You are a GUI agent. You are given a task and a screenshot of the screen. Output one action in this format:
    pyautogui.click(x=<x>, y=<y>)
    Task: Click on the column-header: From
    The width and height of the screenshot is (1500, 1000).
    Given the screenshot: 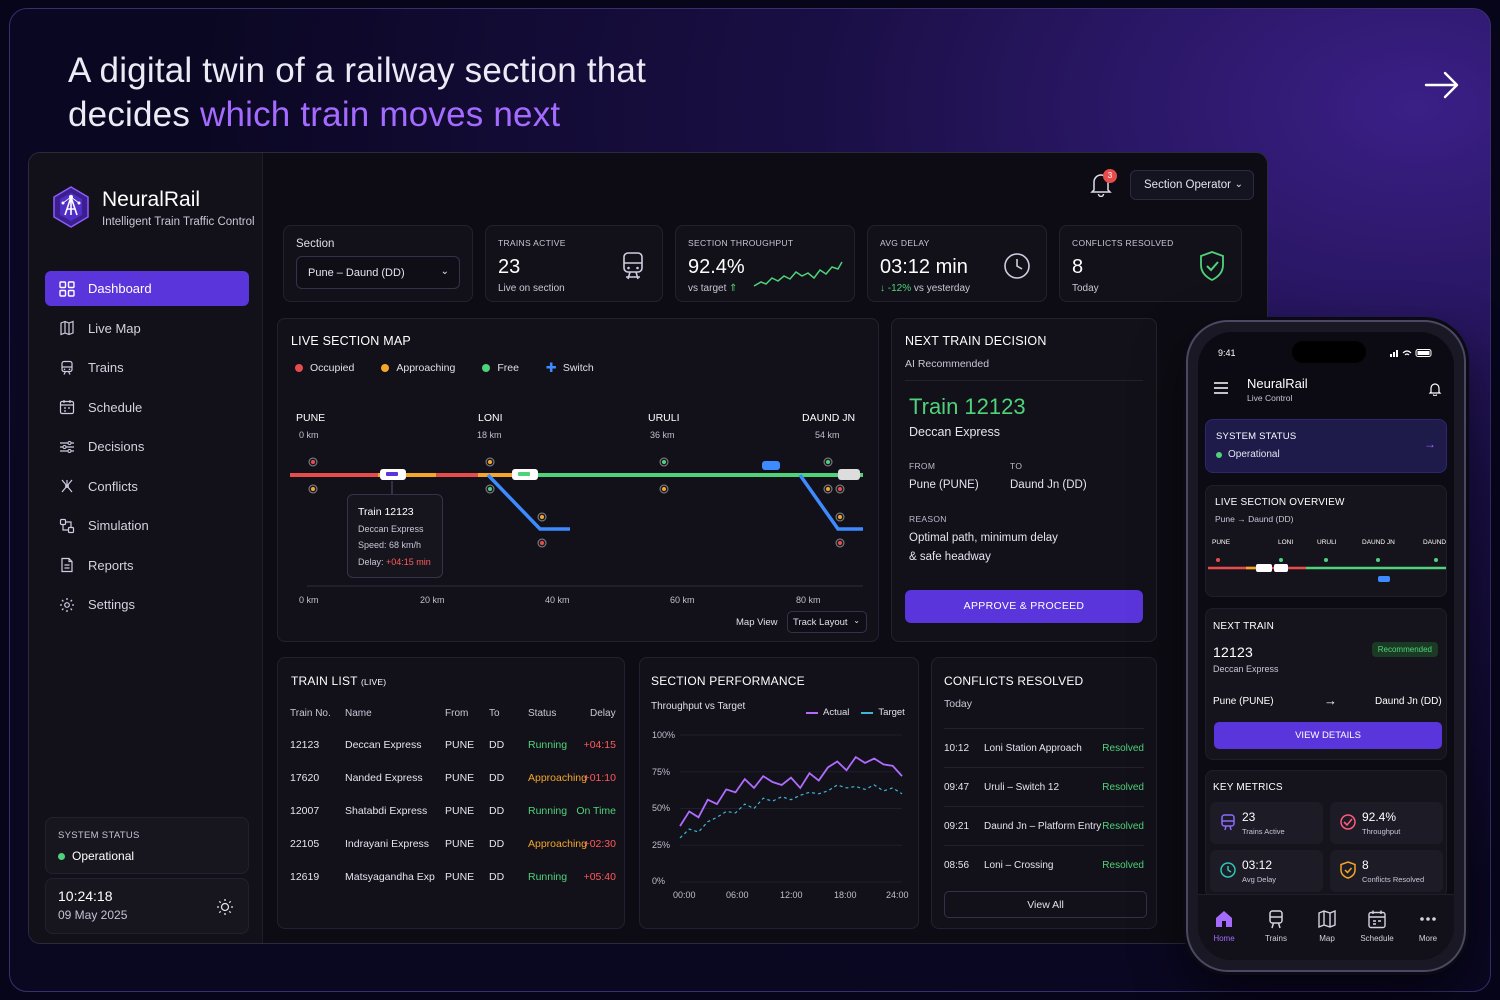 What is the action you would take?
    pyautogui.click(x=457, y=713)
    